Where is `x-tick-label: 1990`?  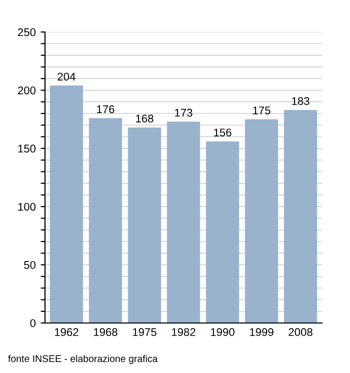
x-tick-label: 1990 is located at coordinates (222, 332).